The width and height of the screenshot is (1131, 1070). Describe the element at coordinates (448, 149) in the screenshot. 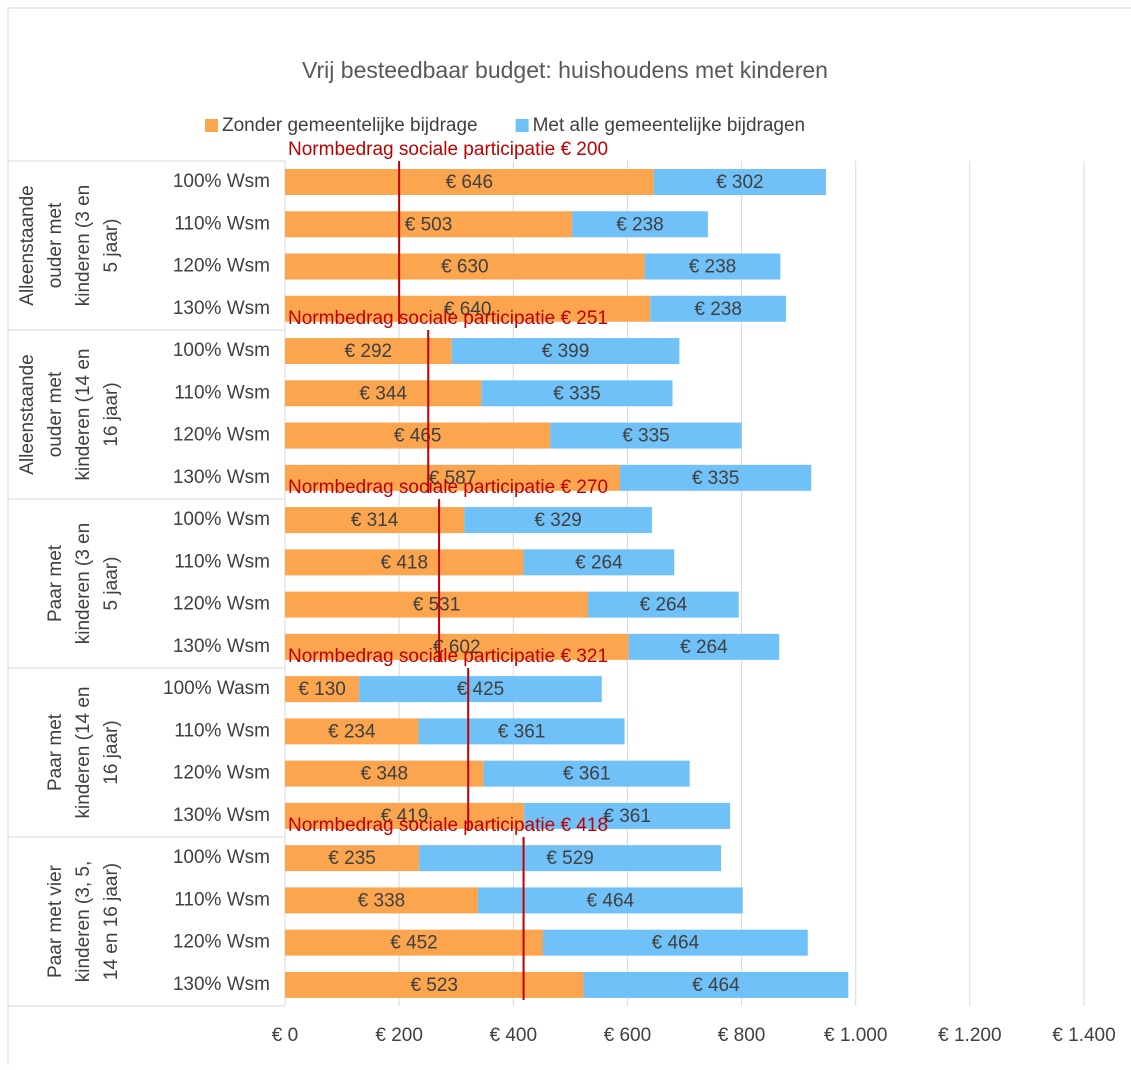

I see `reference-label: Normbedrag sociale participatie € 200` at that location.